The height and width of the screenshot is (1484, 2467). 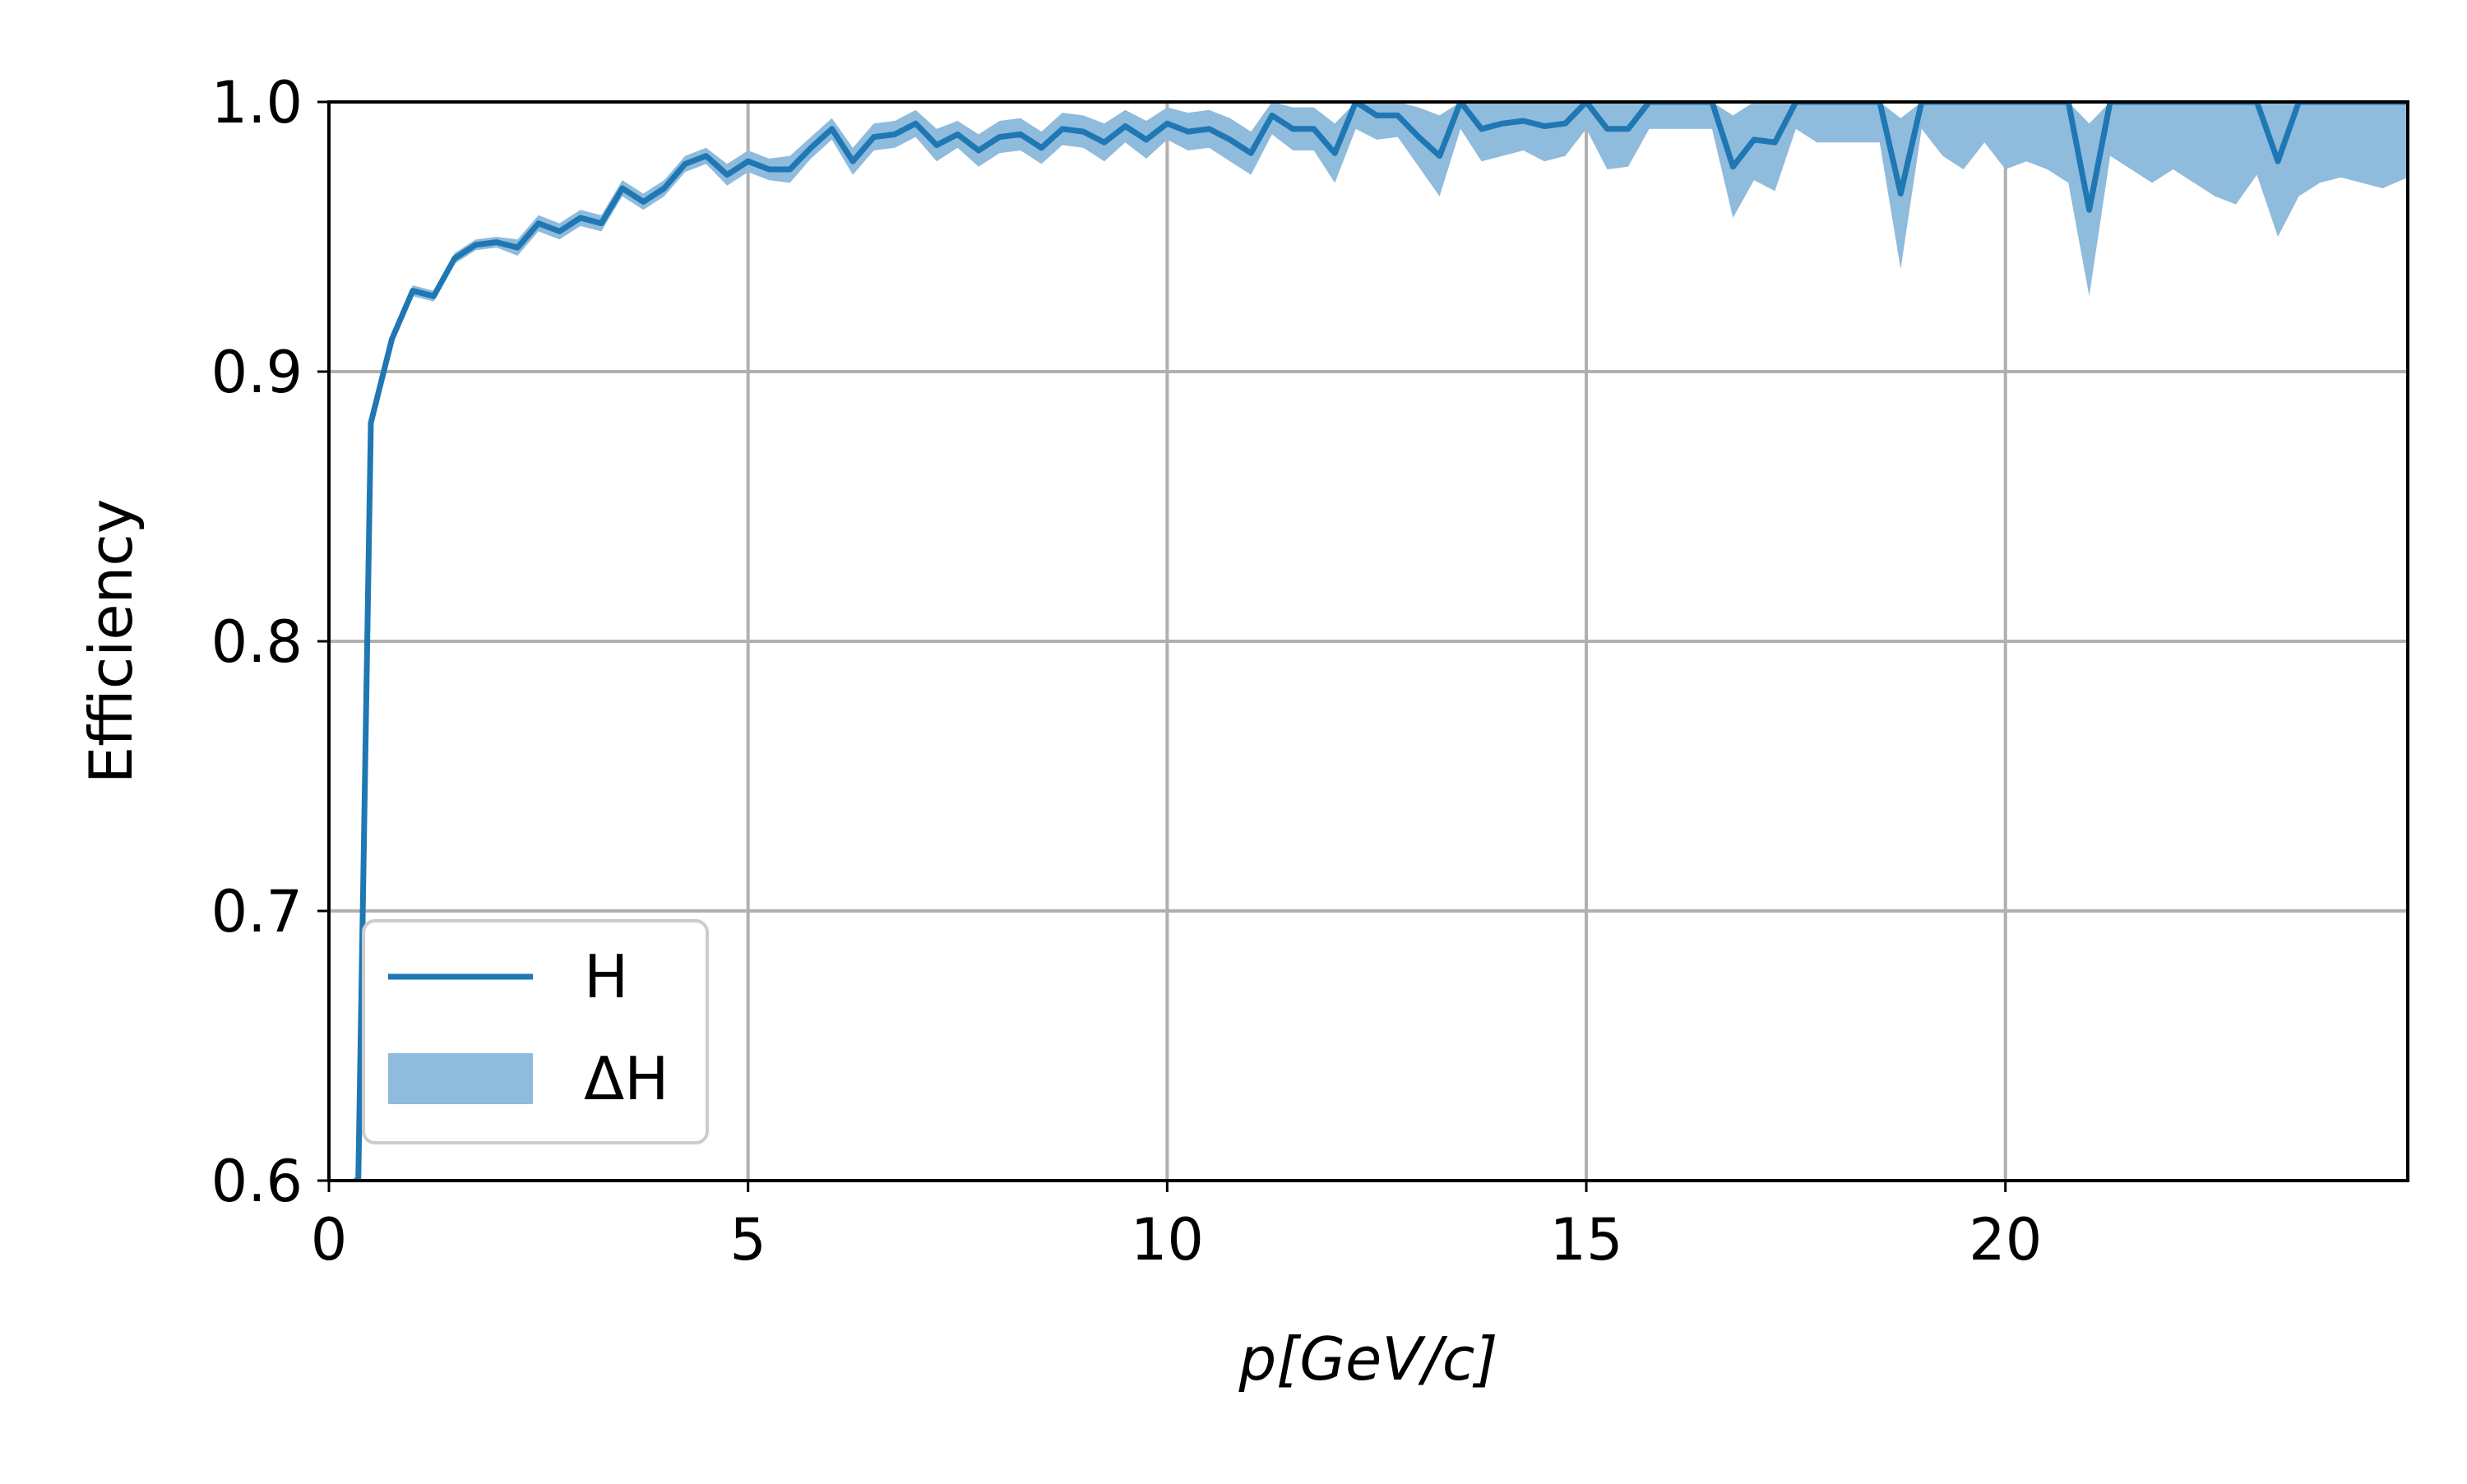 What do you see at coordinates (2006, 1240) in the screenshot?
I see `x-tick-label: 20` at bounding box center [2006, 1240].